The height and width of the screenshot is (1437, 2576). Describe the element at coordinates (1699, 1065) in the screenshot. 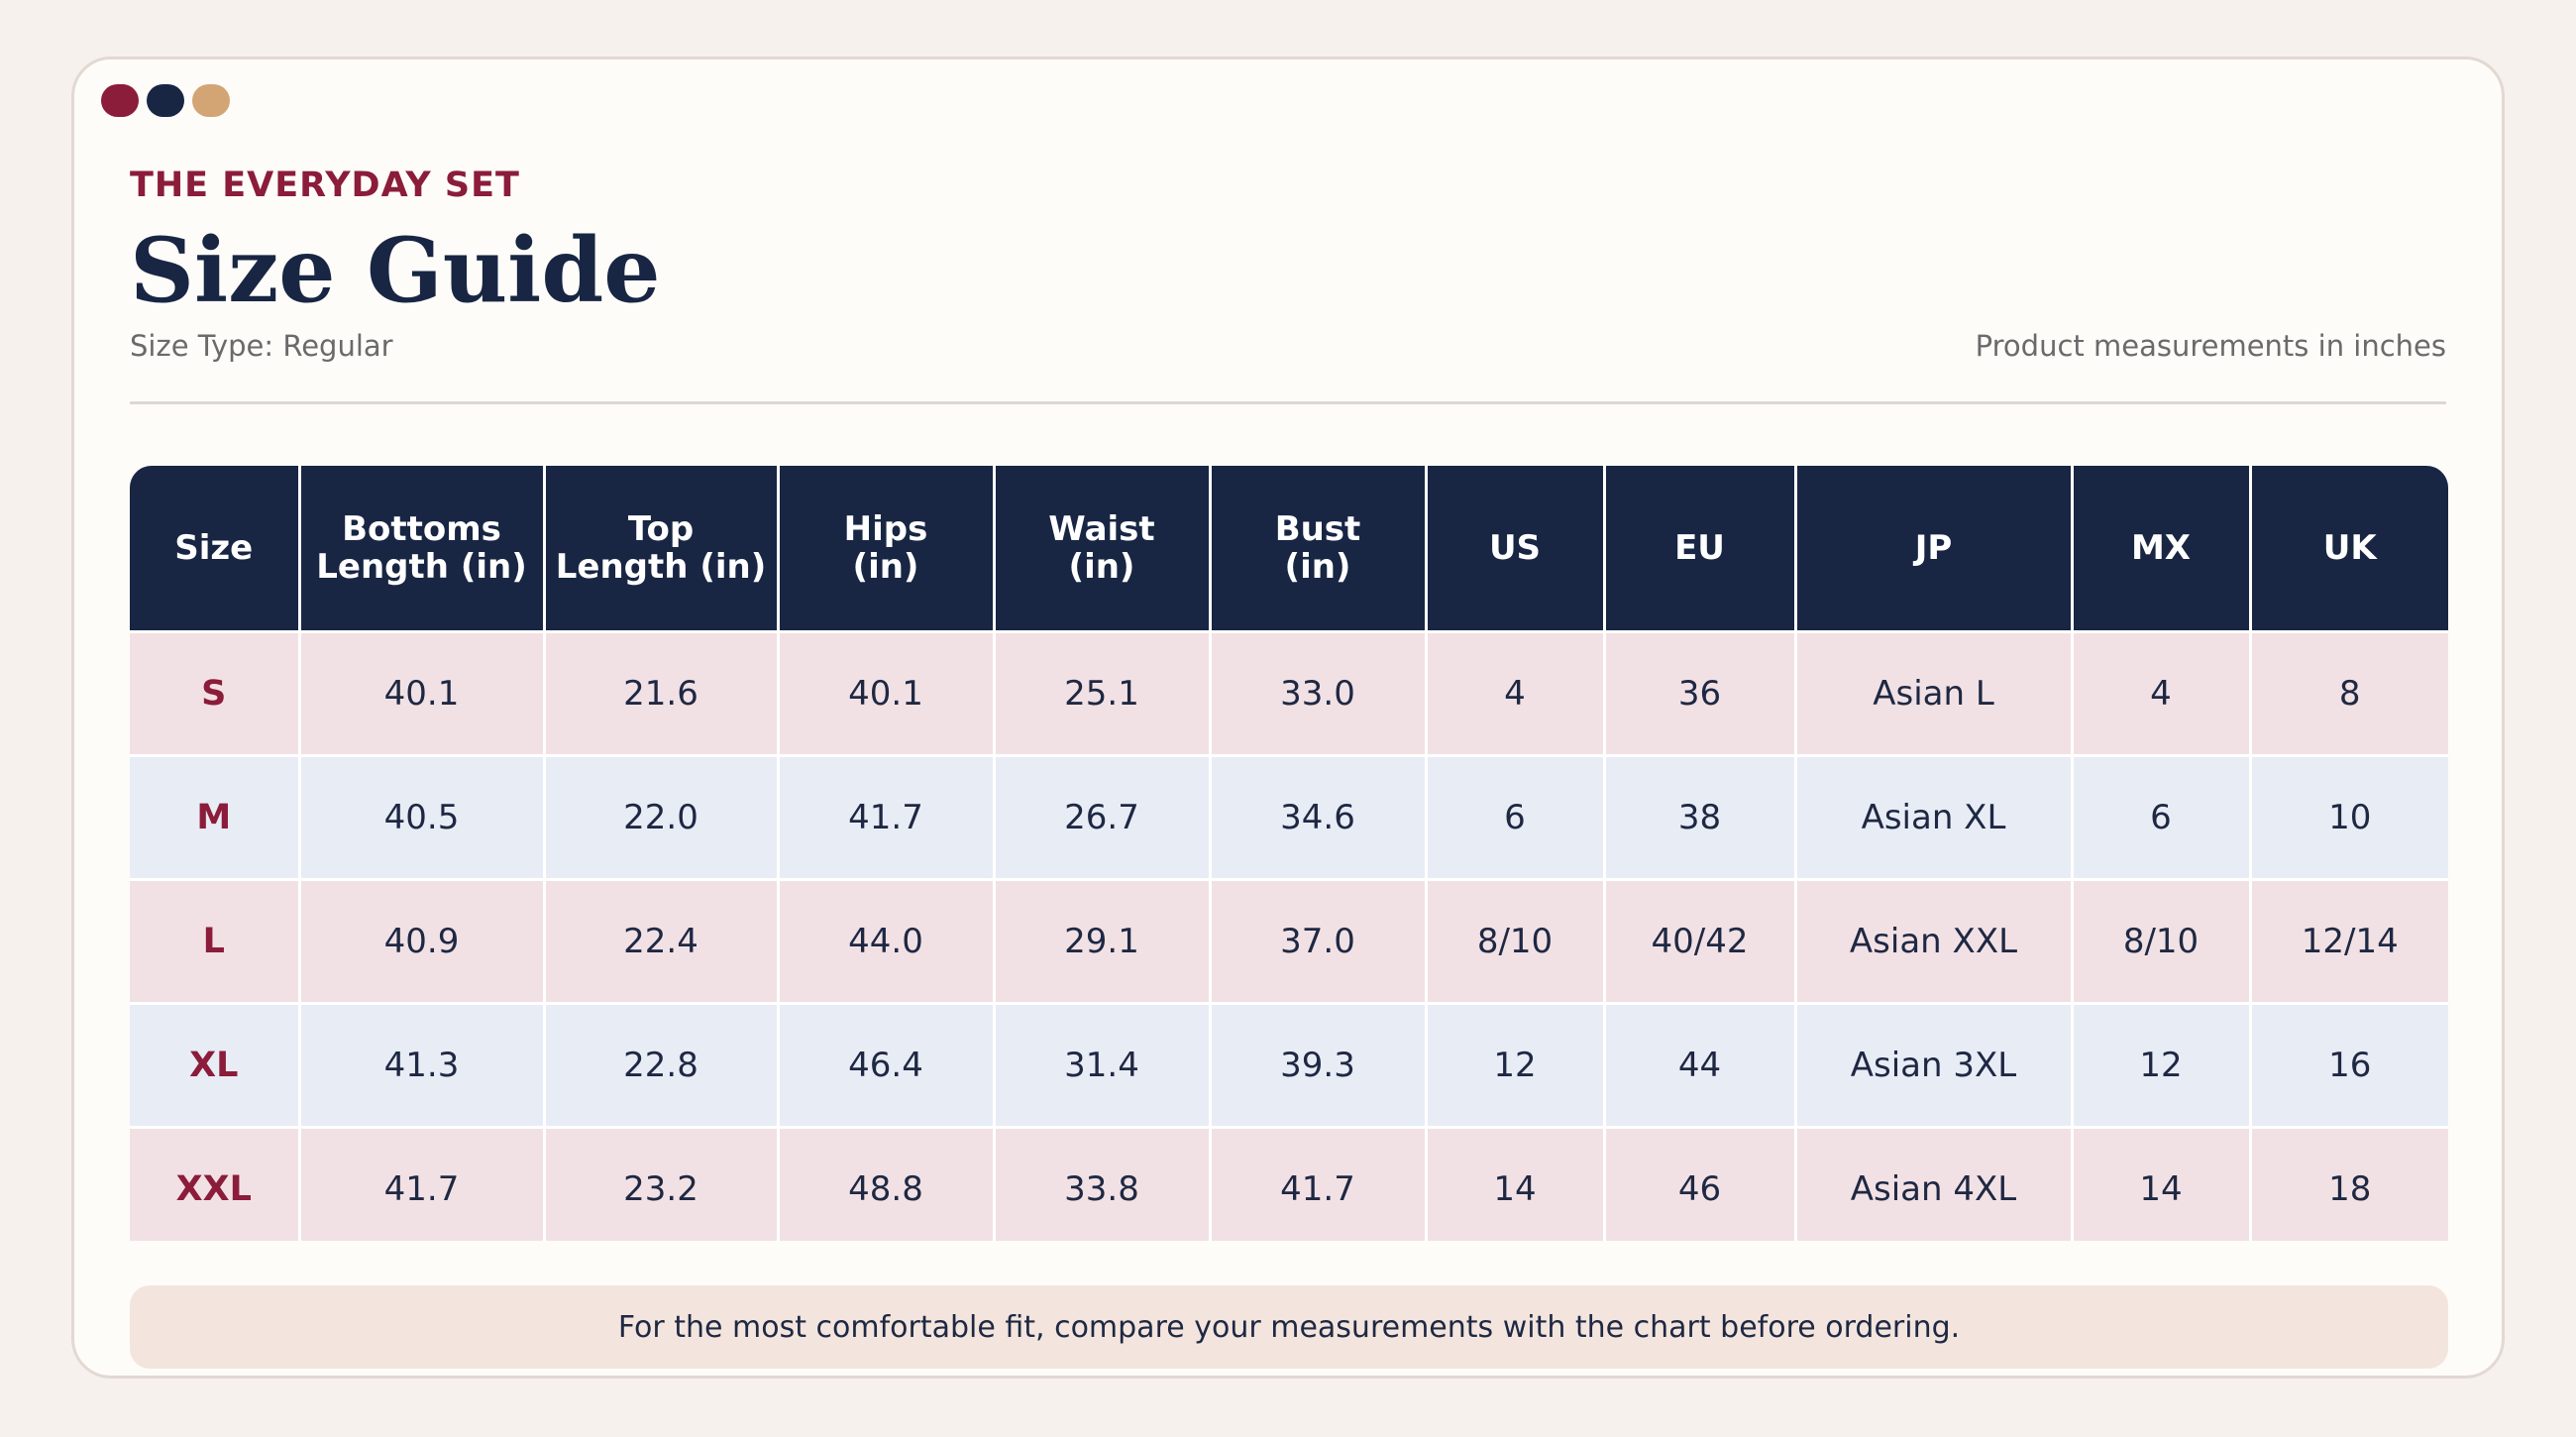

I see `table-cell: 44` at that location.